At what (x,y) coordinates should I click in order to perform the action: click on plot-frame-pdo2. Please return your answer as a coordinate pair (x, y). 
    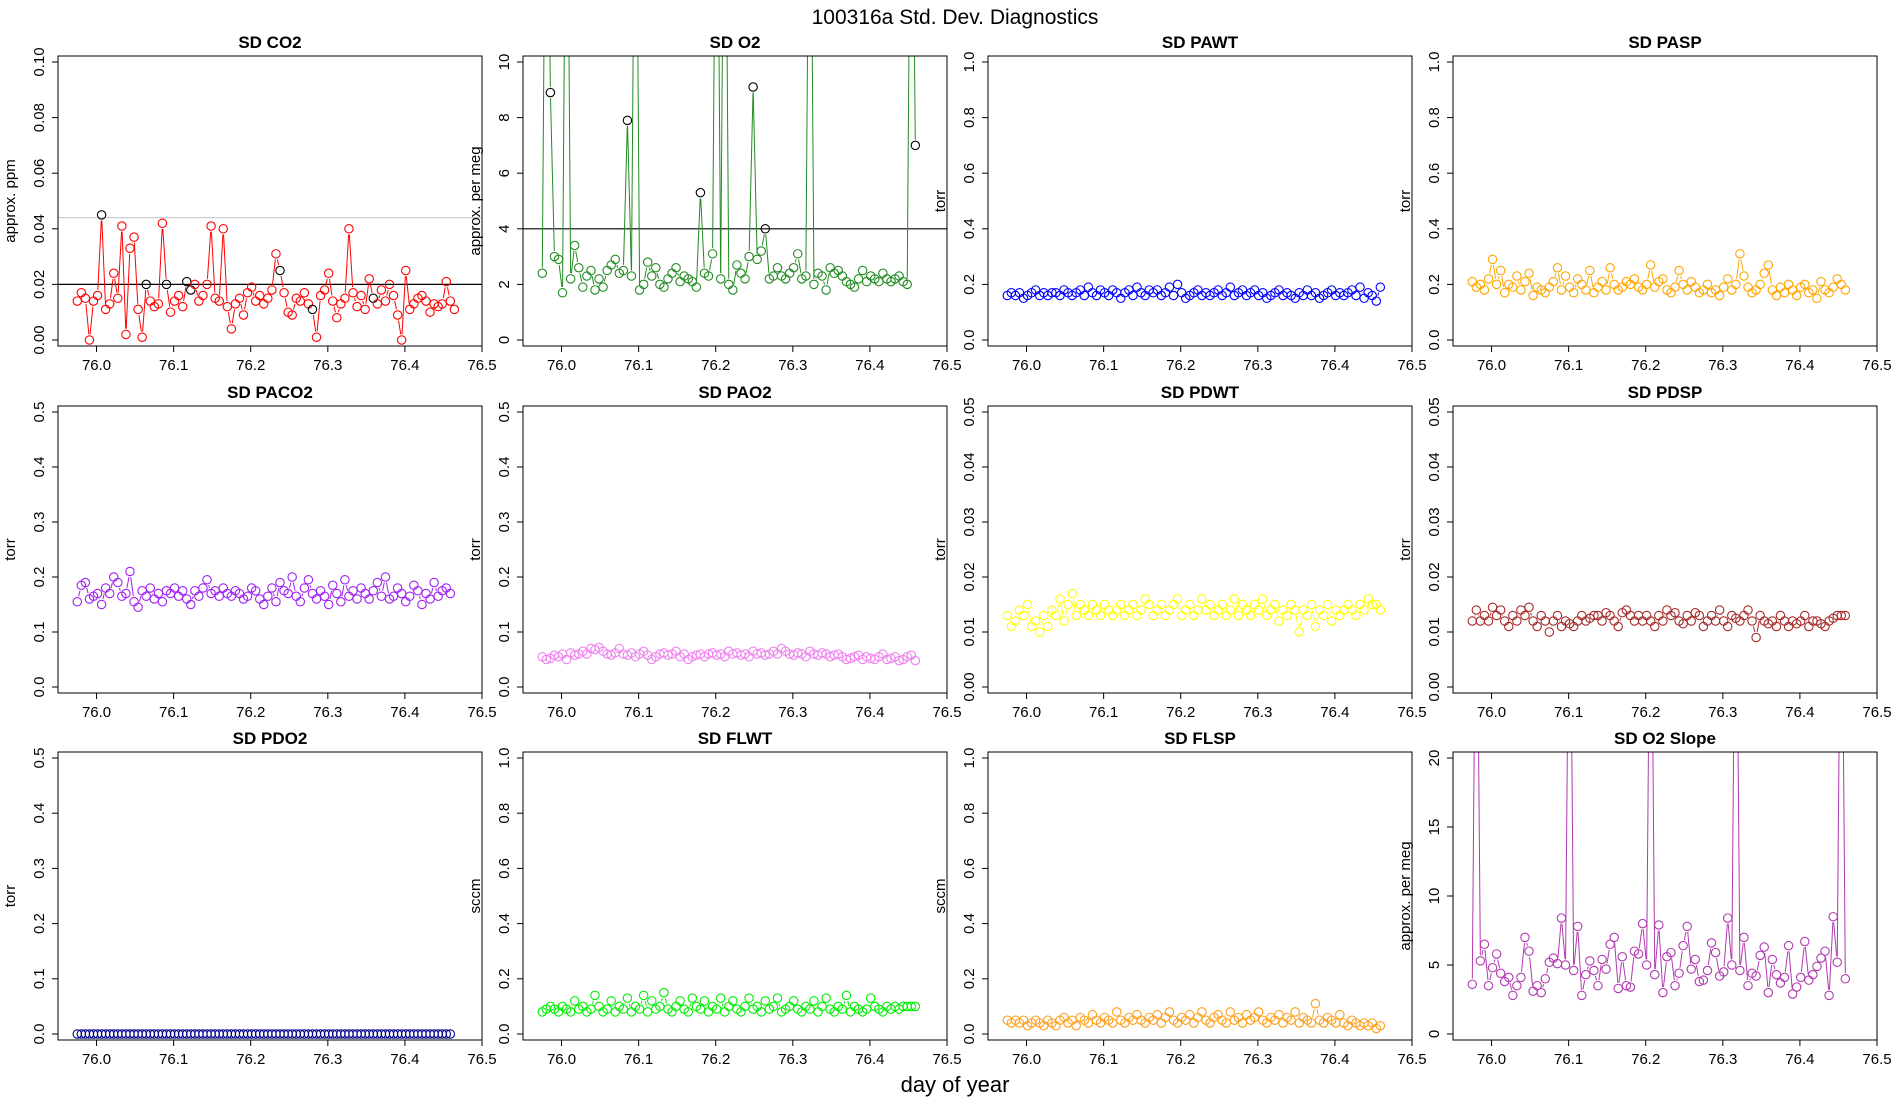
    Looking at the image, I should click on (270, 896).